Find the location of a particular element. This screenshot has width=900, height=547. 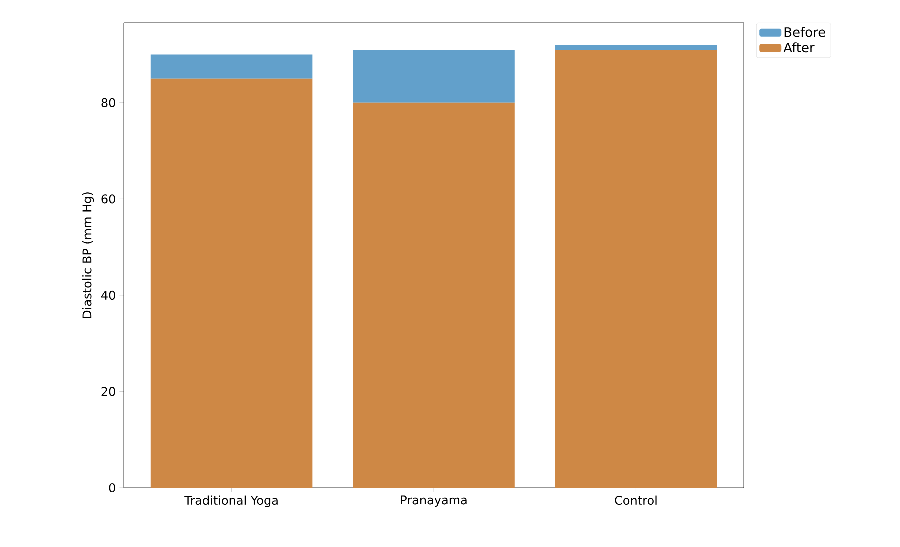

x-tick-label: Traditional Yoga is located at coordinates (231, 502).